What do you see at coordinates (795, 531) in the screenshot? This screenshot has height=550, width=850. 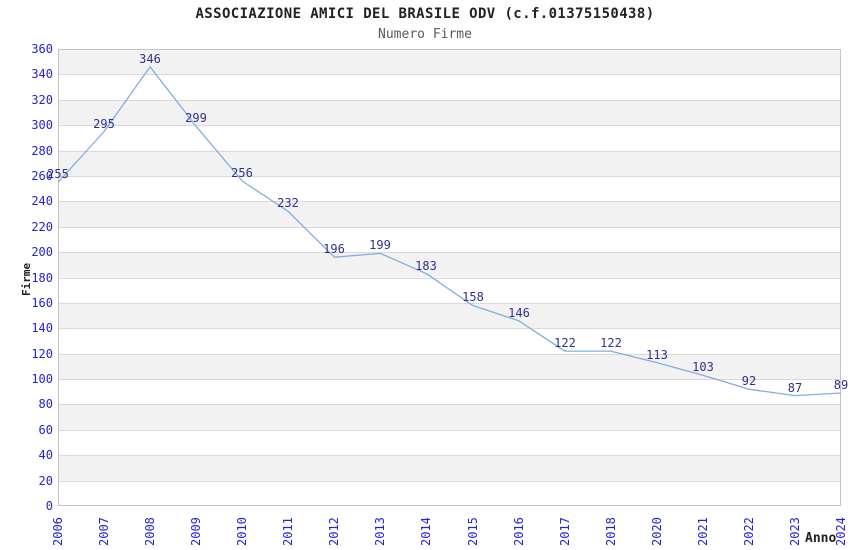 I see `x-tick-label: 2023` at bounding box center [795, 531].